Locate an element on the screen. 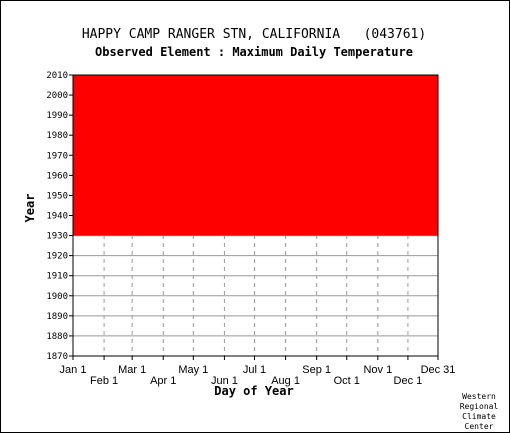  y-tick-label: 1910 is located at coordinates (57, 277).